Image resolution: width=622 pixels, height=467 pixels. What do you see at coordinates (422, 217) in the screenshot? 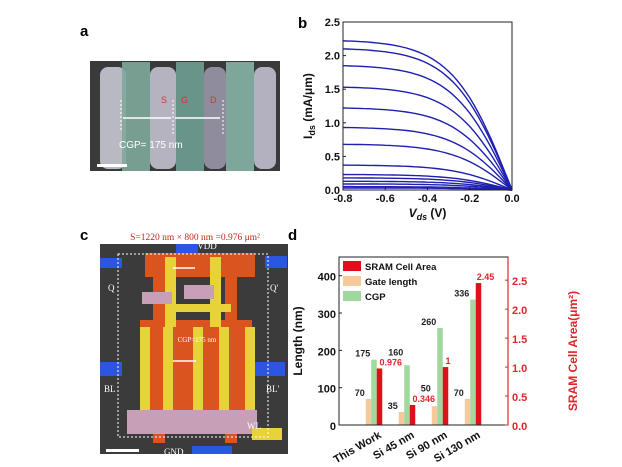
I see `x-axis-label-sub: ds` at bounding box center [422, 217].